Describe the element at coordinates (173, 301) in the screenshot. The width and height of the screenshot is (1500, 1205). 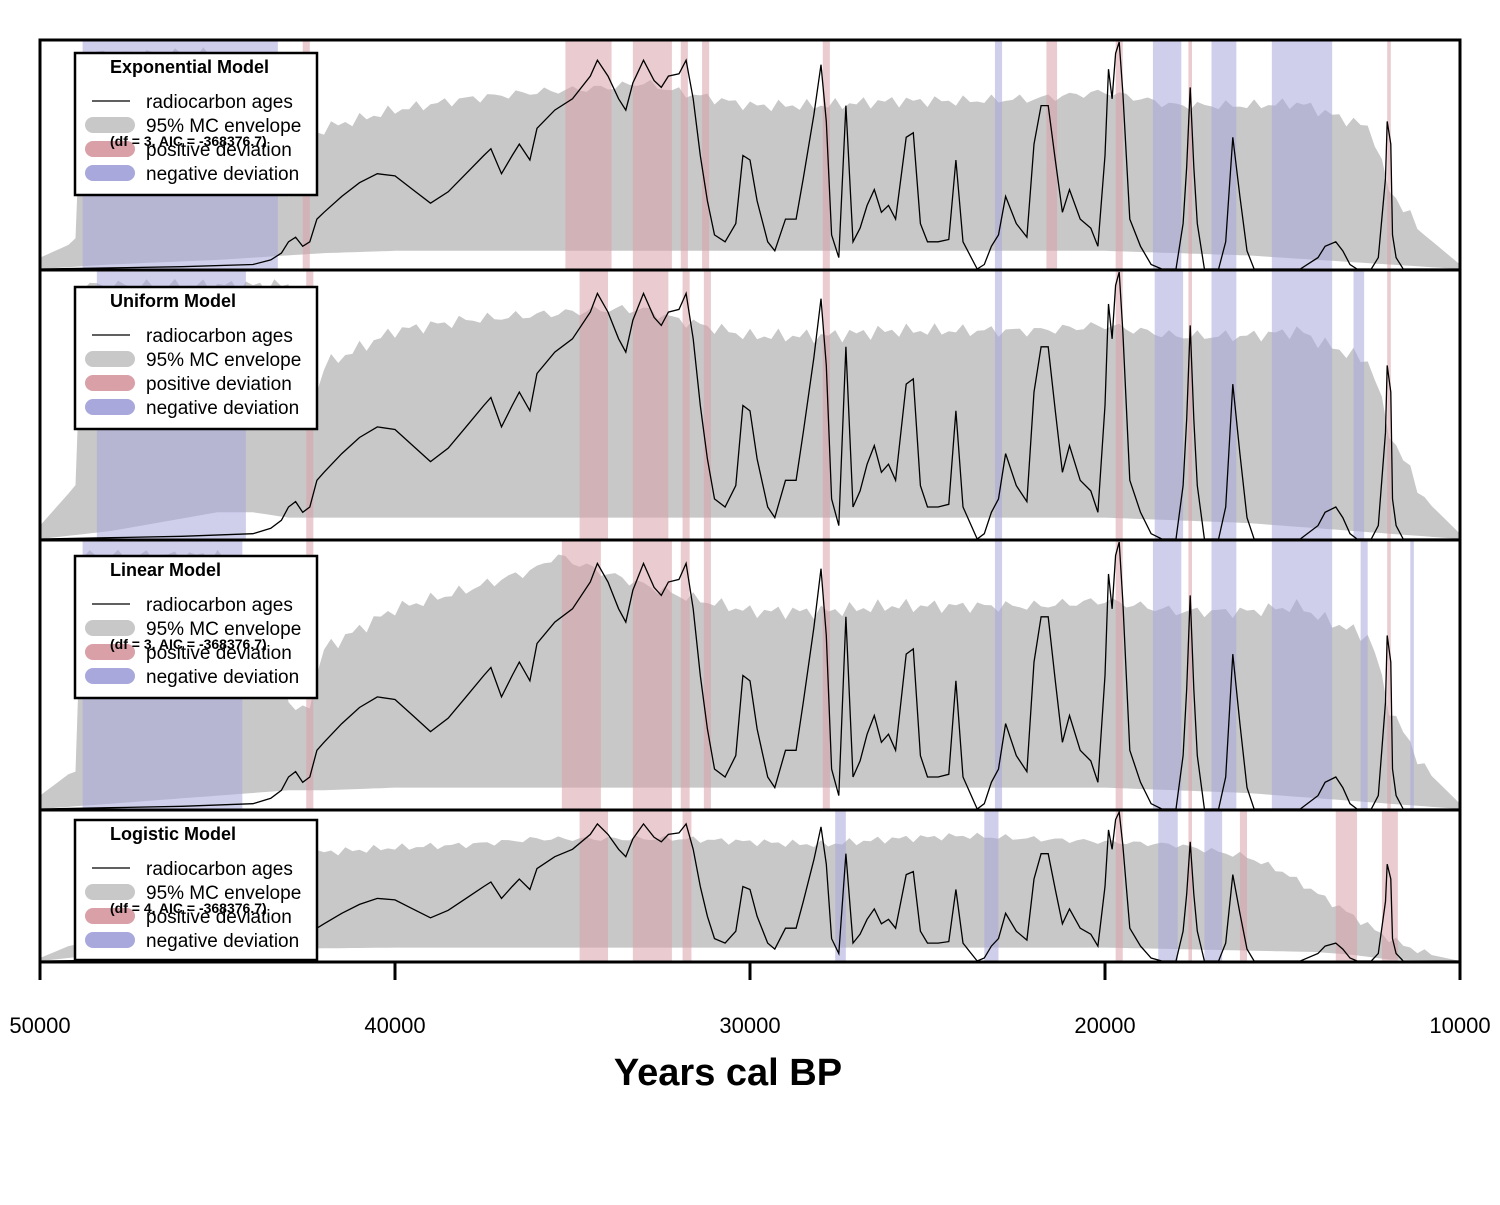
I see `legend-title: Uniform Model` at that location.